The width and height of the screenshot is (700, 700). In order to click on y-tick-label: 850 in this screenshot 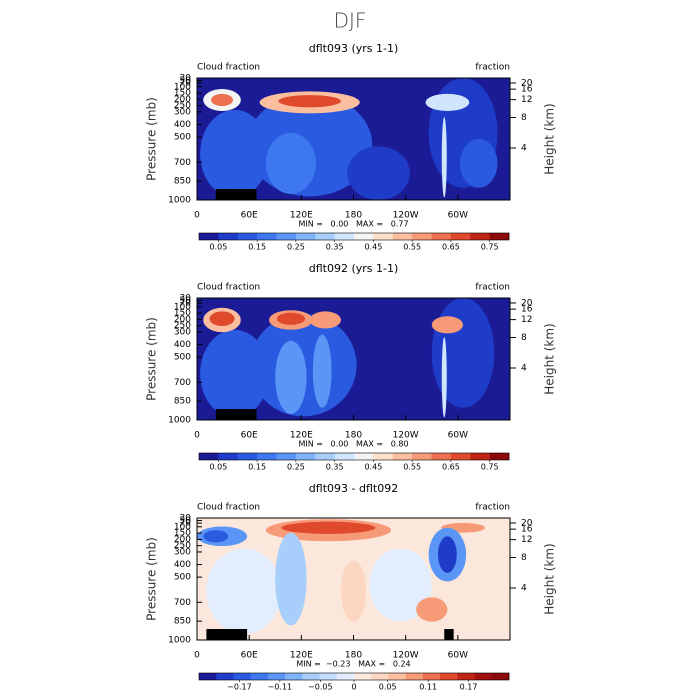, I will do `click(182, 182)`.